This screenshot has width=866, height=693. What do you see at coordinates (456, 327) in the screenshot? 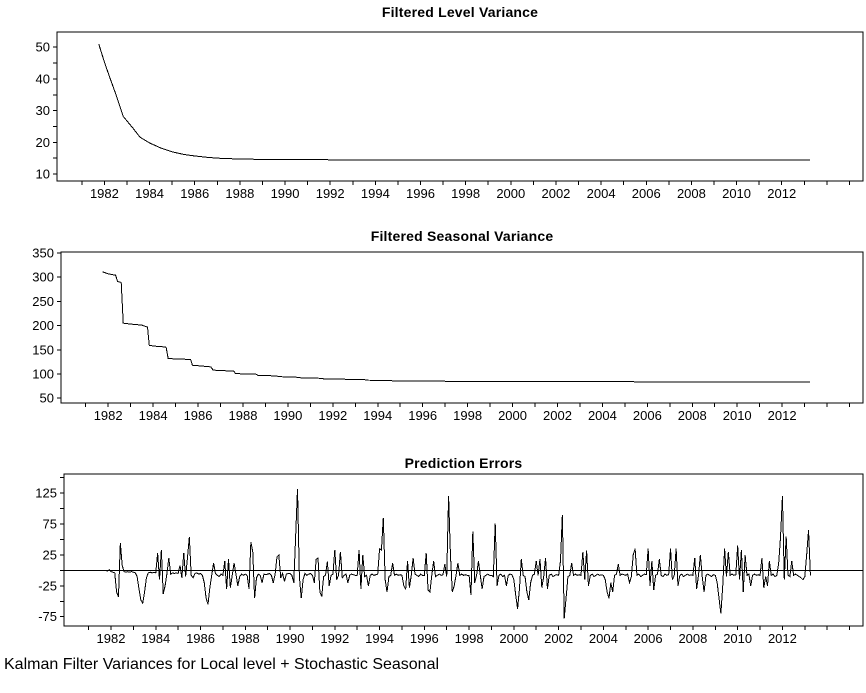
I see `filtered-seasonal-variance-line` at bounding box center [456, 327].